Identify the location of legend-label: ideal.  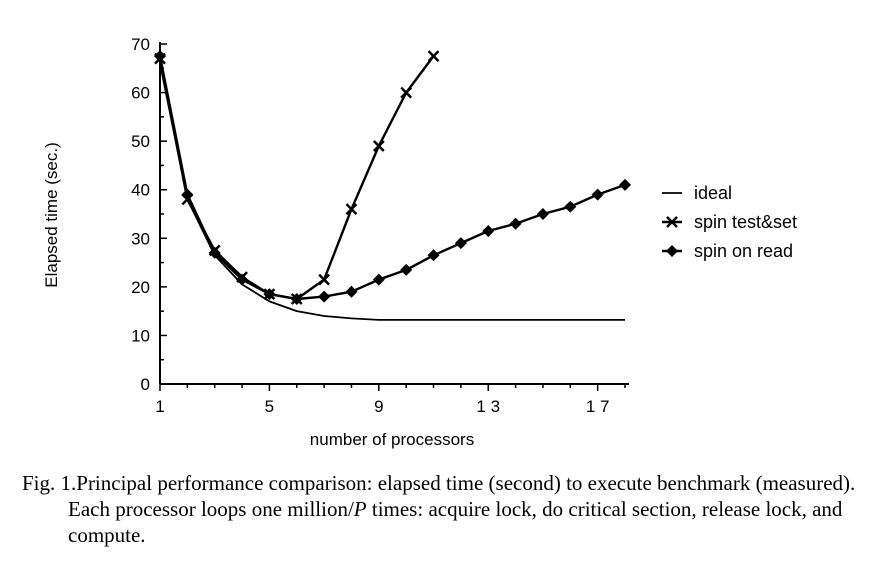
(713, 193).